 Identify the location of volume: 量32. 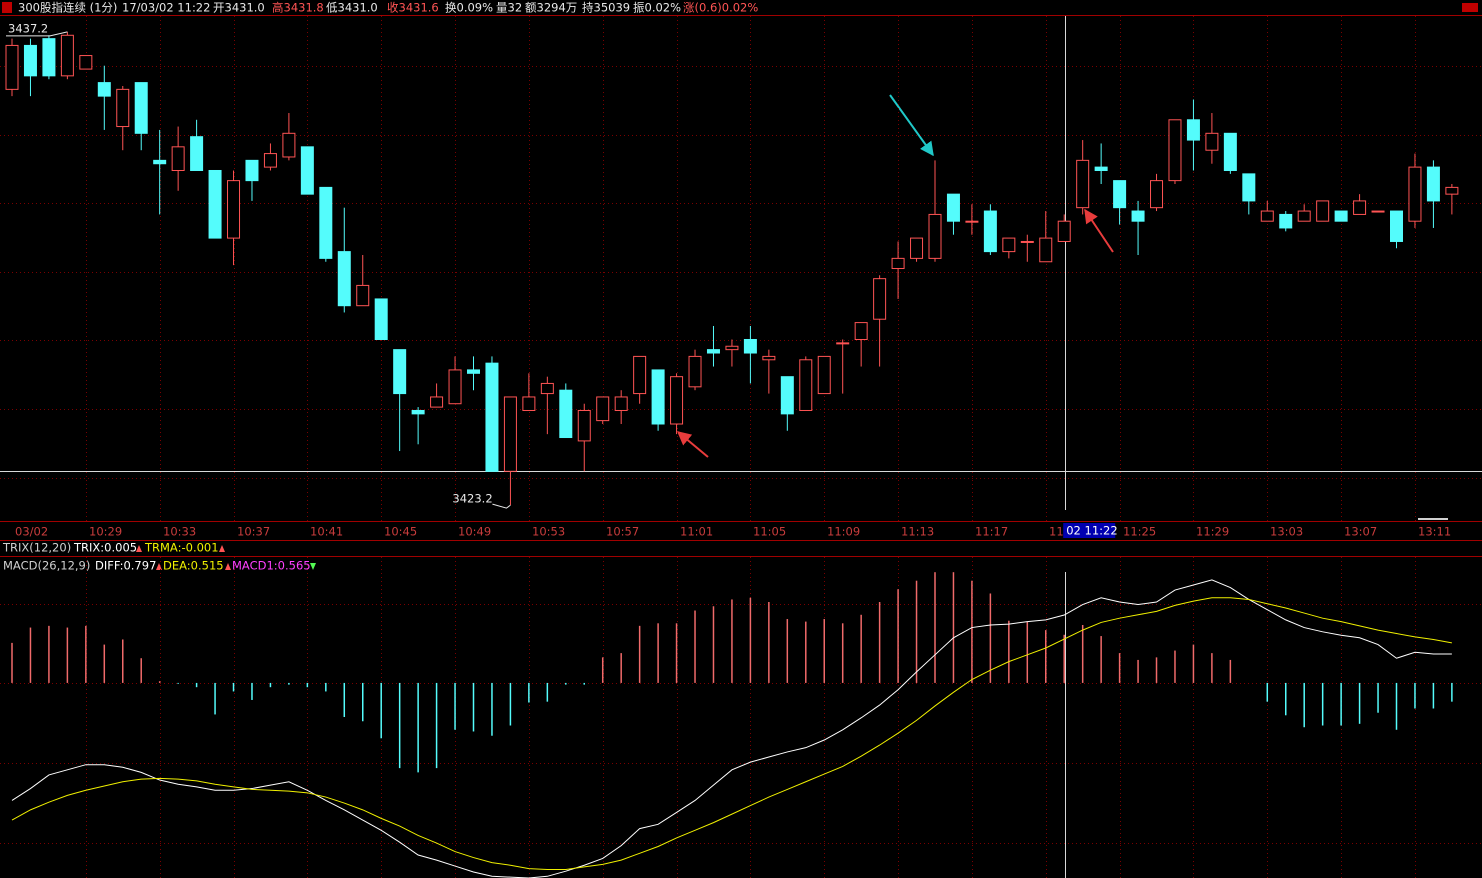
(509, 8).